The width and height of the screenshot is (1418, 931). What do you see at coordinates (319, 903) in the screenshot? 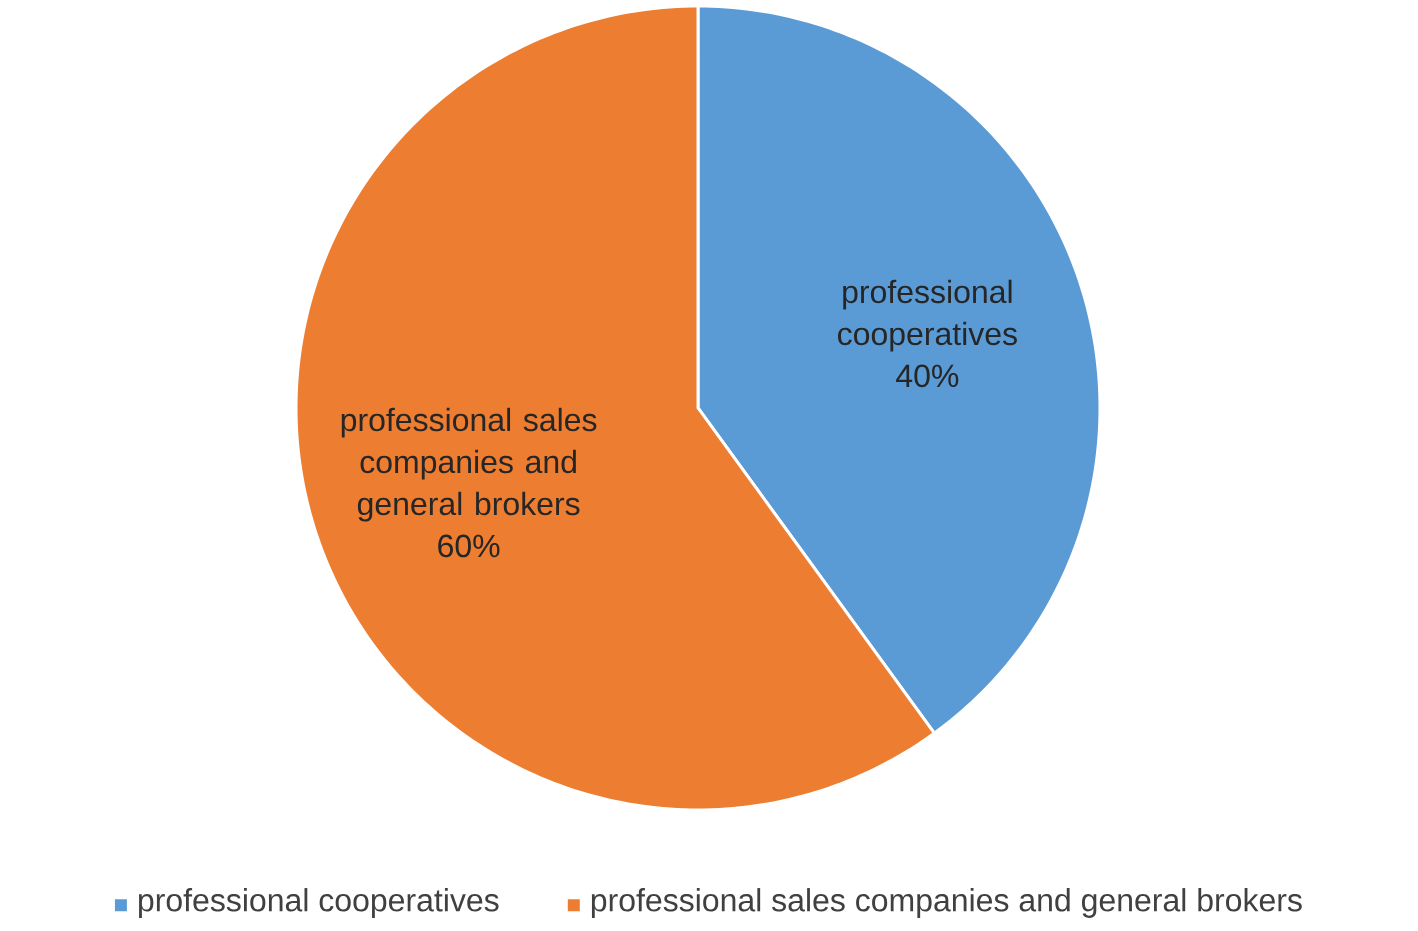
I see `legend-label: professional cooperatives` at bounding box center [319, 903].